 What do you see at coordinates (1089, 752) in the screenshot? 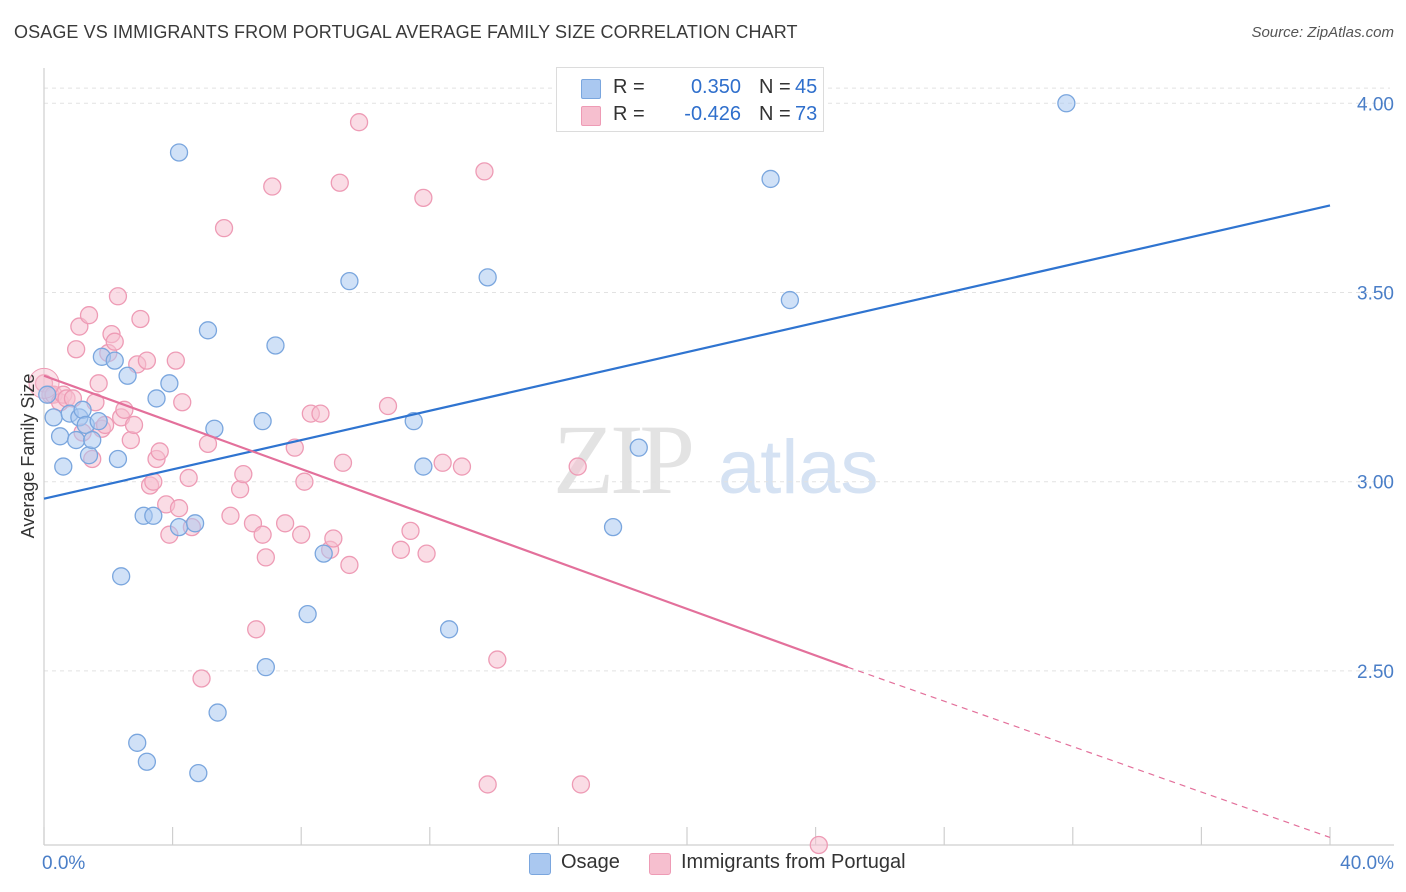
I see `trend-line-portugal-extrapolated` at bounding box center [1089, 752].